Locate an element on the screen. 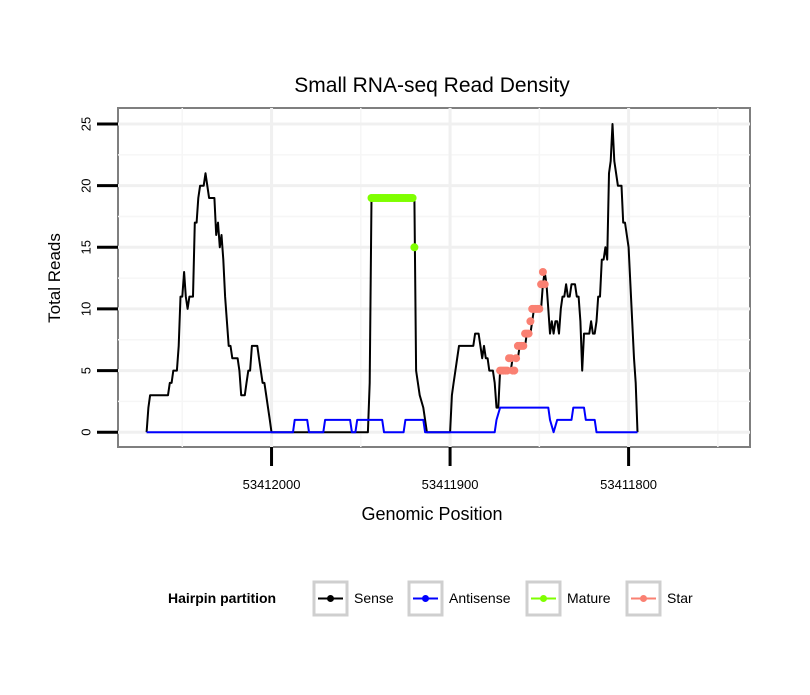 This screenshot has width=810, height=695. legend-items: Sense Antisense Mature Star is located at coordinates (502, 598).